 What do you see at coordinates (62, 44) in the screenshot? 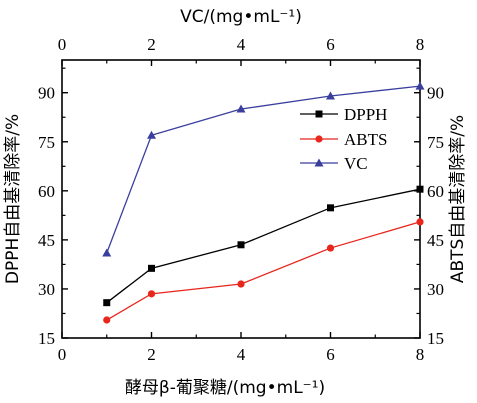
I see `x-top-tick-label: 0` at bounding box center [62, 44].